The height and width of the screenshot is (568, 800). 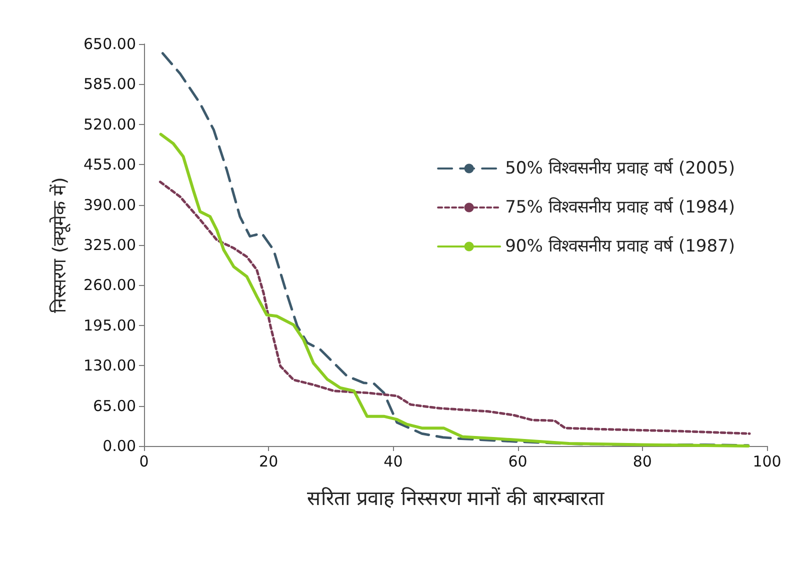 I want to click on legend-label: 50% विश्वसनीय प्रवाह वर्ष (2005), so click(x=620, y=168).